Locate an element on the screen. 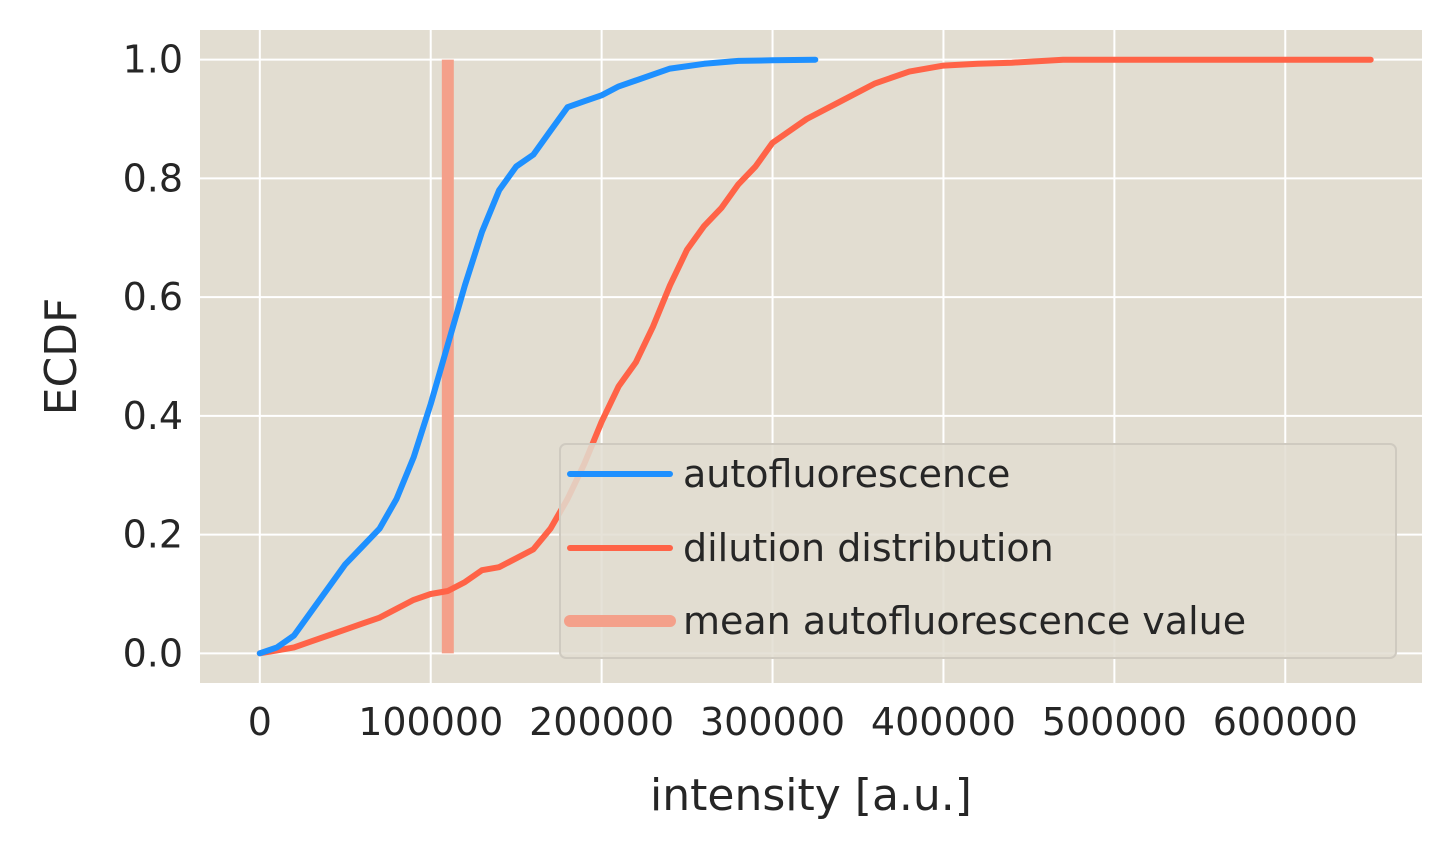 The width and height of the screenshot is (1450, 851). x-tick-label: 500000 is located at coordinates (1114, 722).